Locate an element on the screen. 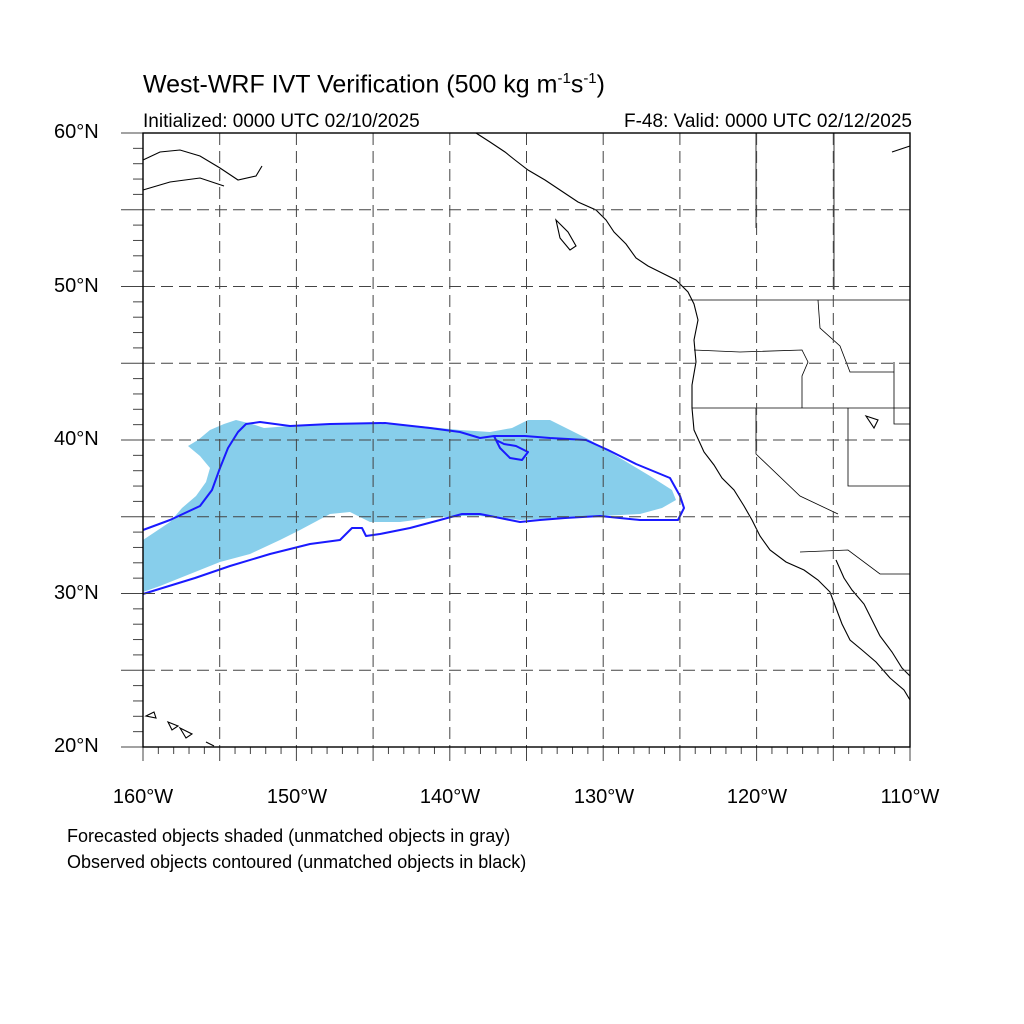 The width and height of the screenshot is (1024, 1024). lon-label-130w: 130°W is located at coordinates (604, 797).